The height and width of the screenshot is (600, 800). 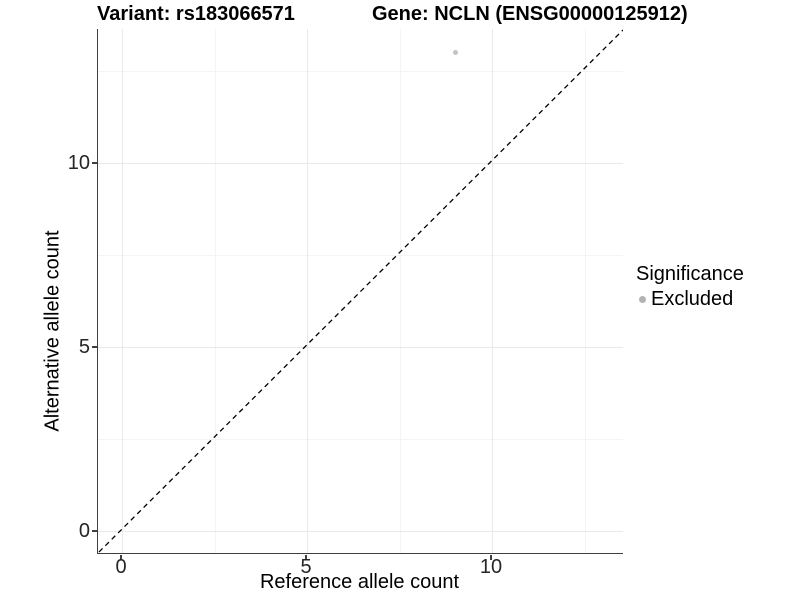 I want to click on x-tick-label: 0, so click(x=121, y=567).